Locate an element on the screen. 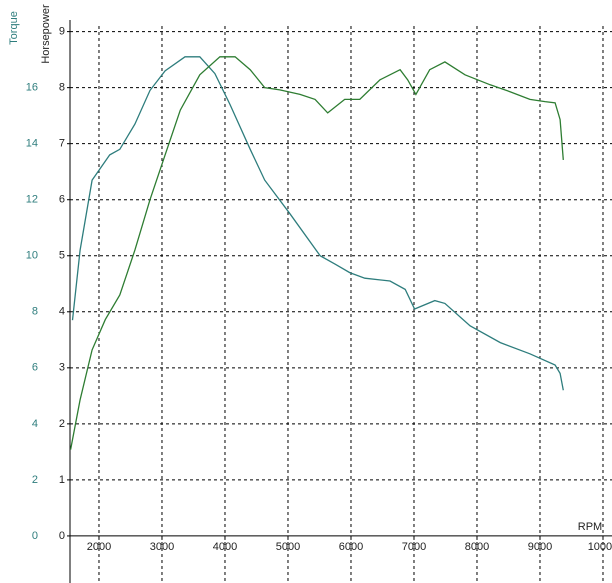 The width and height of the screenshot is (612, 583). x-tick-label: 3000 is located at coordinates (162, 547).